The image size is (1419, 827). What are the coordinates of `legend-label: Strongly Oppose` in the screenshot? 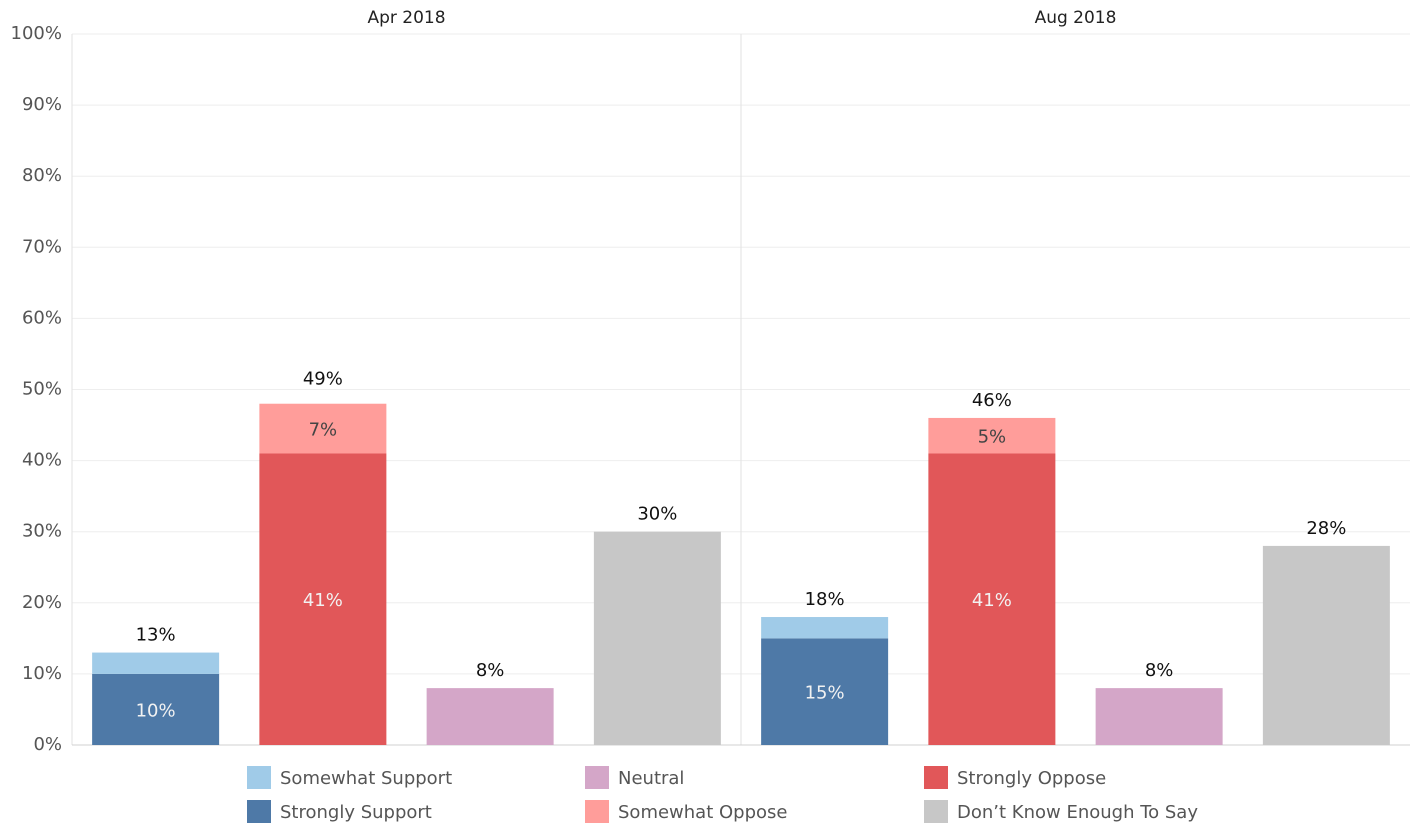 It's located at (1031, 778).